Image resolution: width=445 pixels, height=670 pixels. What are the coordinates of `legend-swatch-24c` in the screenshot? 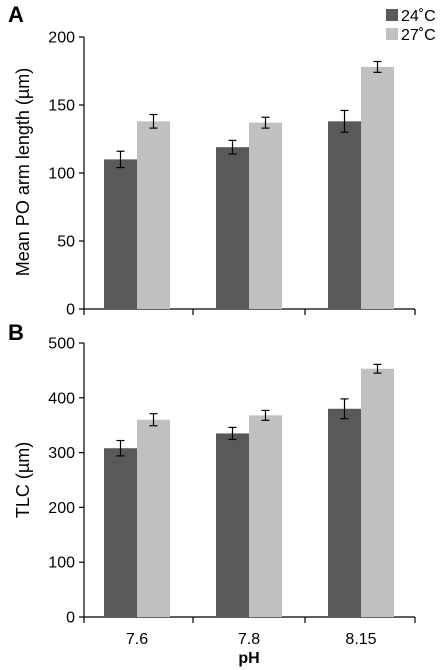 It's located at (392, 15).